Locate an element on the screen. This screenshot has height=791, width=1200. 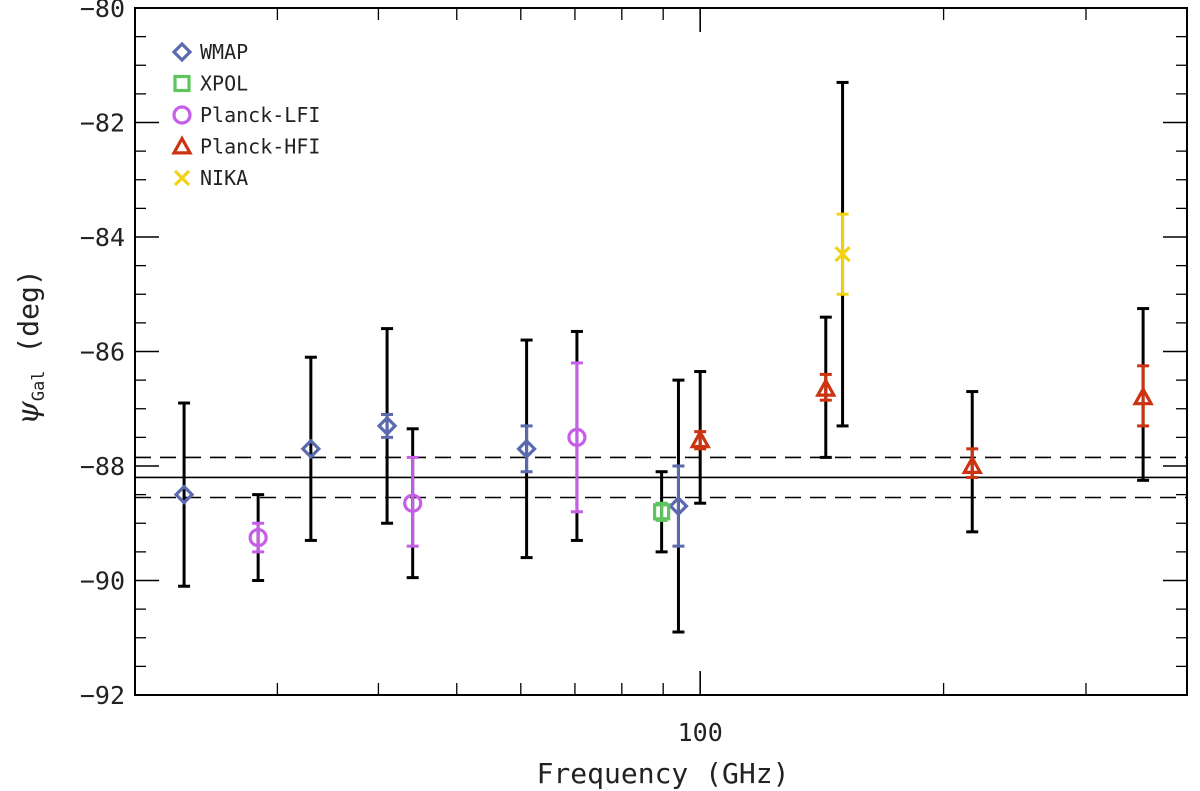
y-tick-label: −80 is located at coordinates (102, 11).